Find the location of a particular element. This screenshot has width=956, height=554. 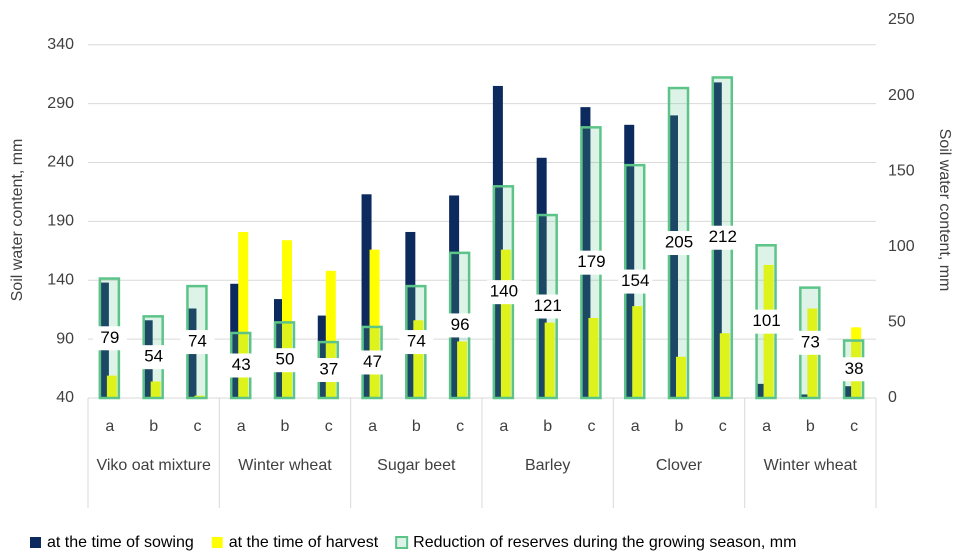

y-tick-label: 240 is located at coordinates (60, 162).